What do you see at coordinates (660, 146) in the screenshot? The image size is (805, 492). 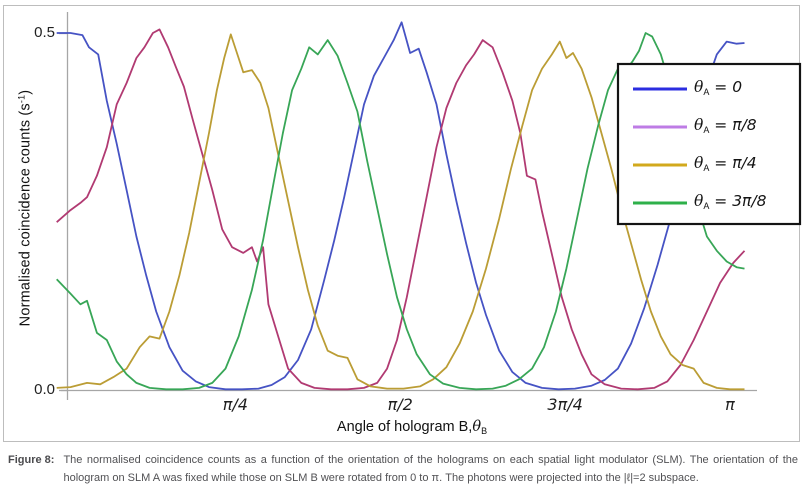 I see `legend-color-samples` at bounding box center [660, 146].